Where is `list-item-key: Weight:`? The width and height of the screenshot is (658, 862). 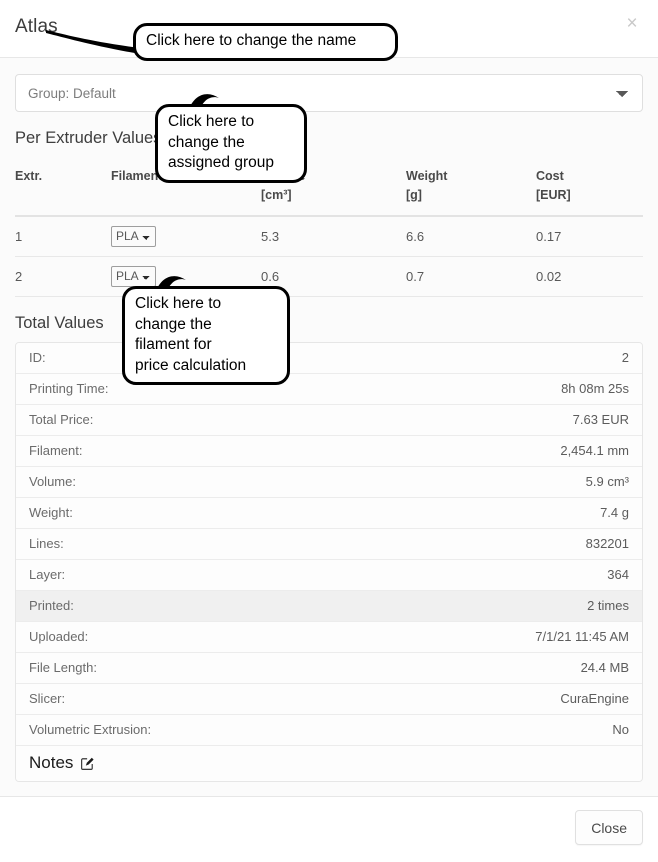 list-item-key: Weight: is located at coordinates (51, 513).